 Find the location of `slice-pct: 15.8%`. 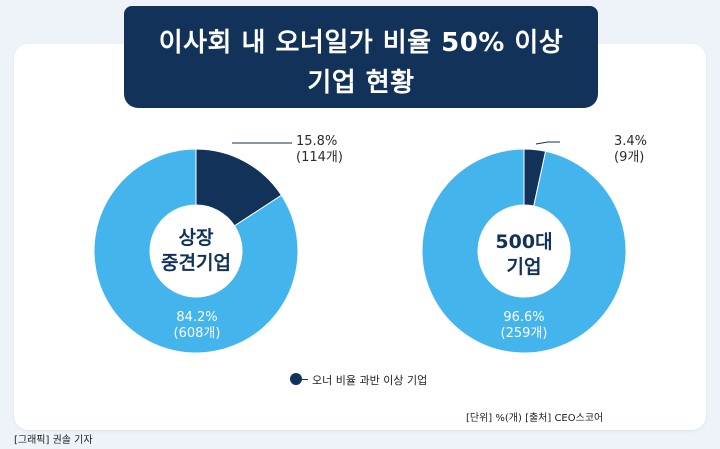

slice-pct: 15.8% is located at coordinates (317, 141).